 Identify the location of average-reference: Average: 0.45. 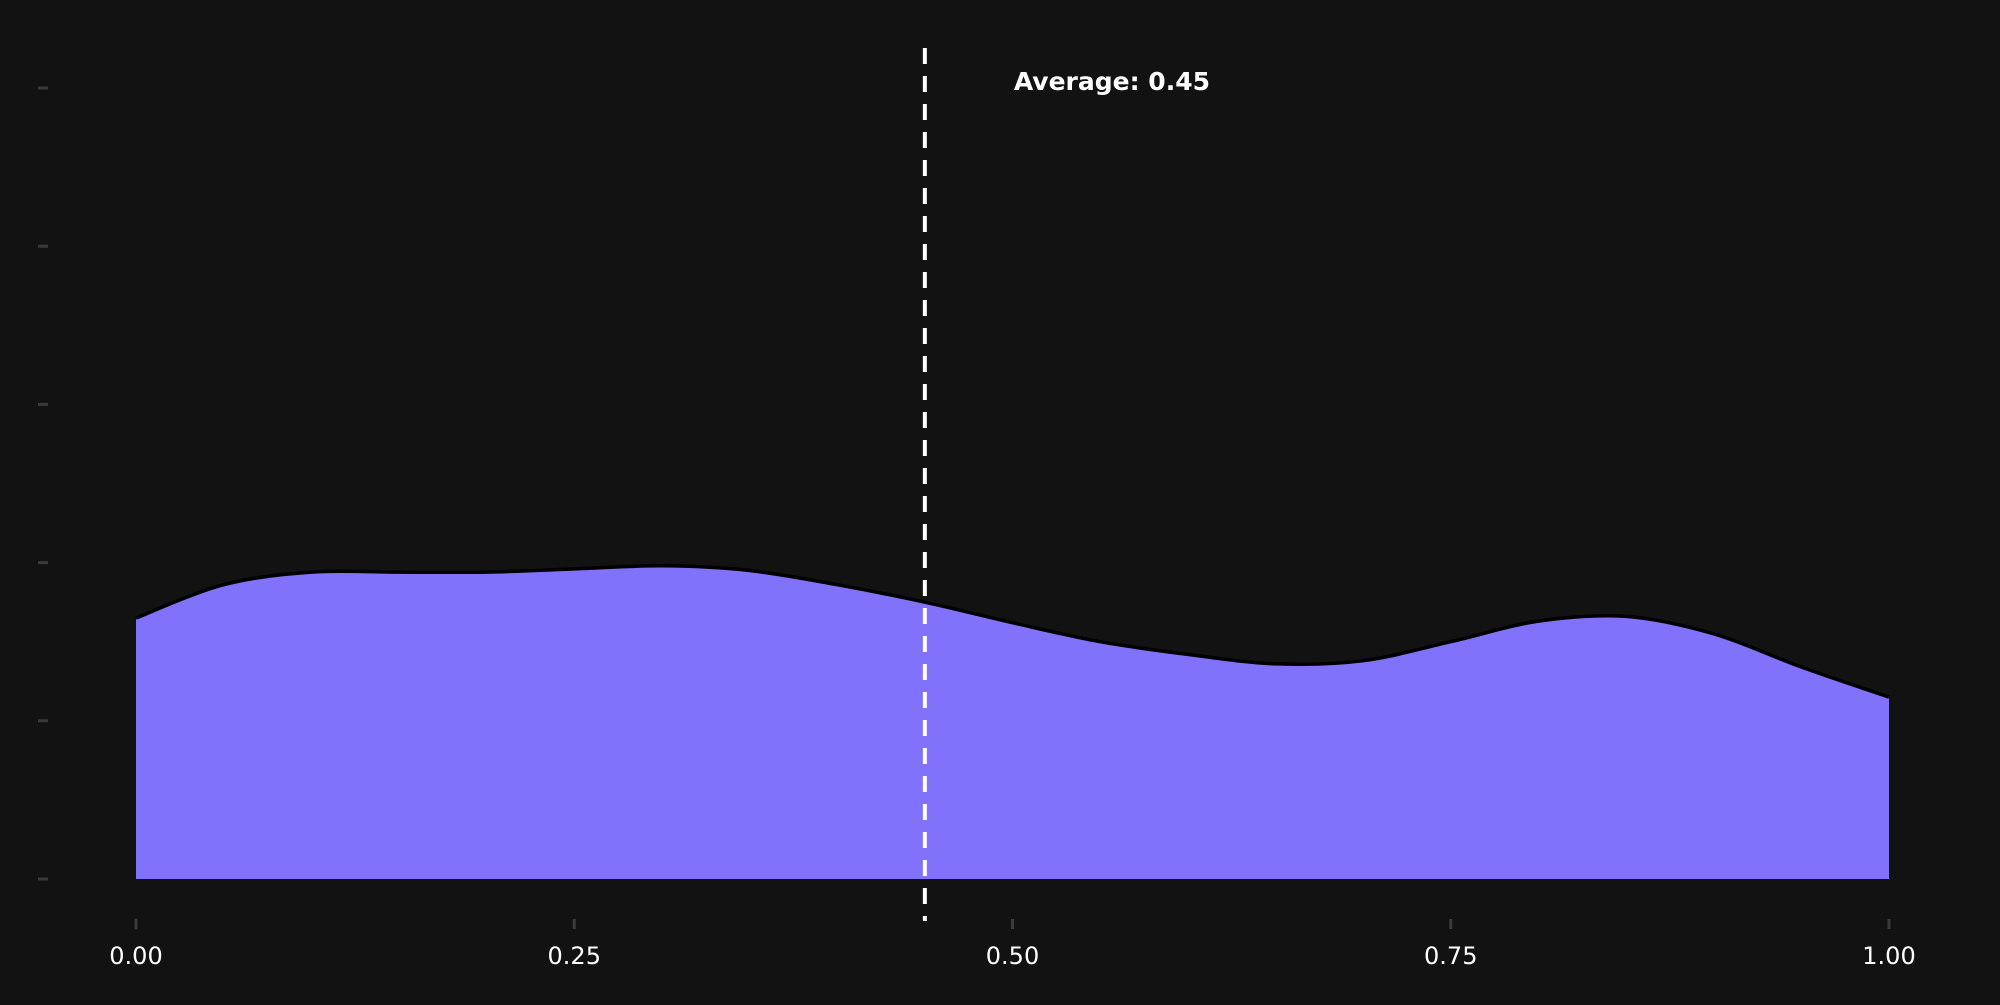
(1066, 484).